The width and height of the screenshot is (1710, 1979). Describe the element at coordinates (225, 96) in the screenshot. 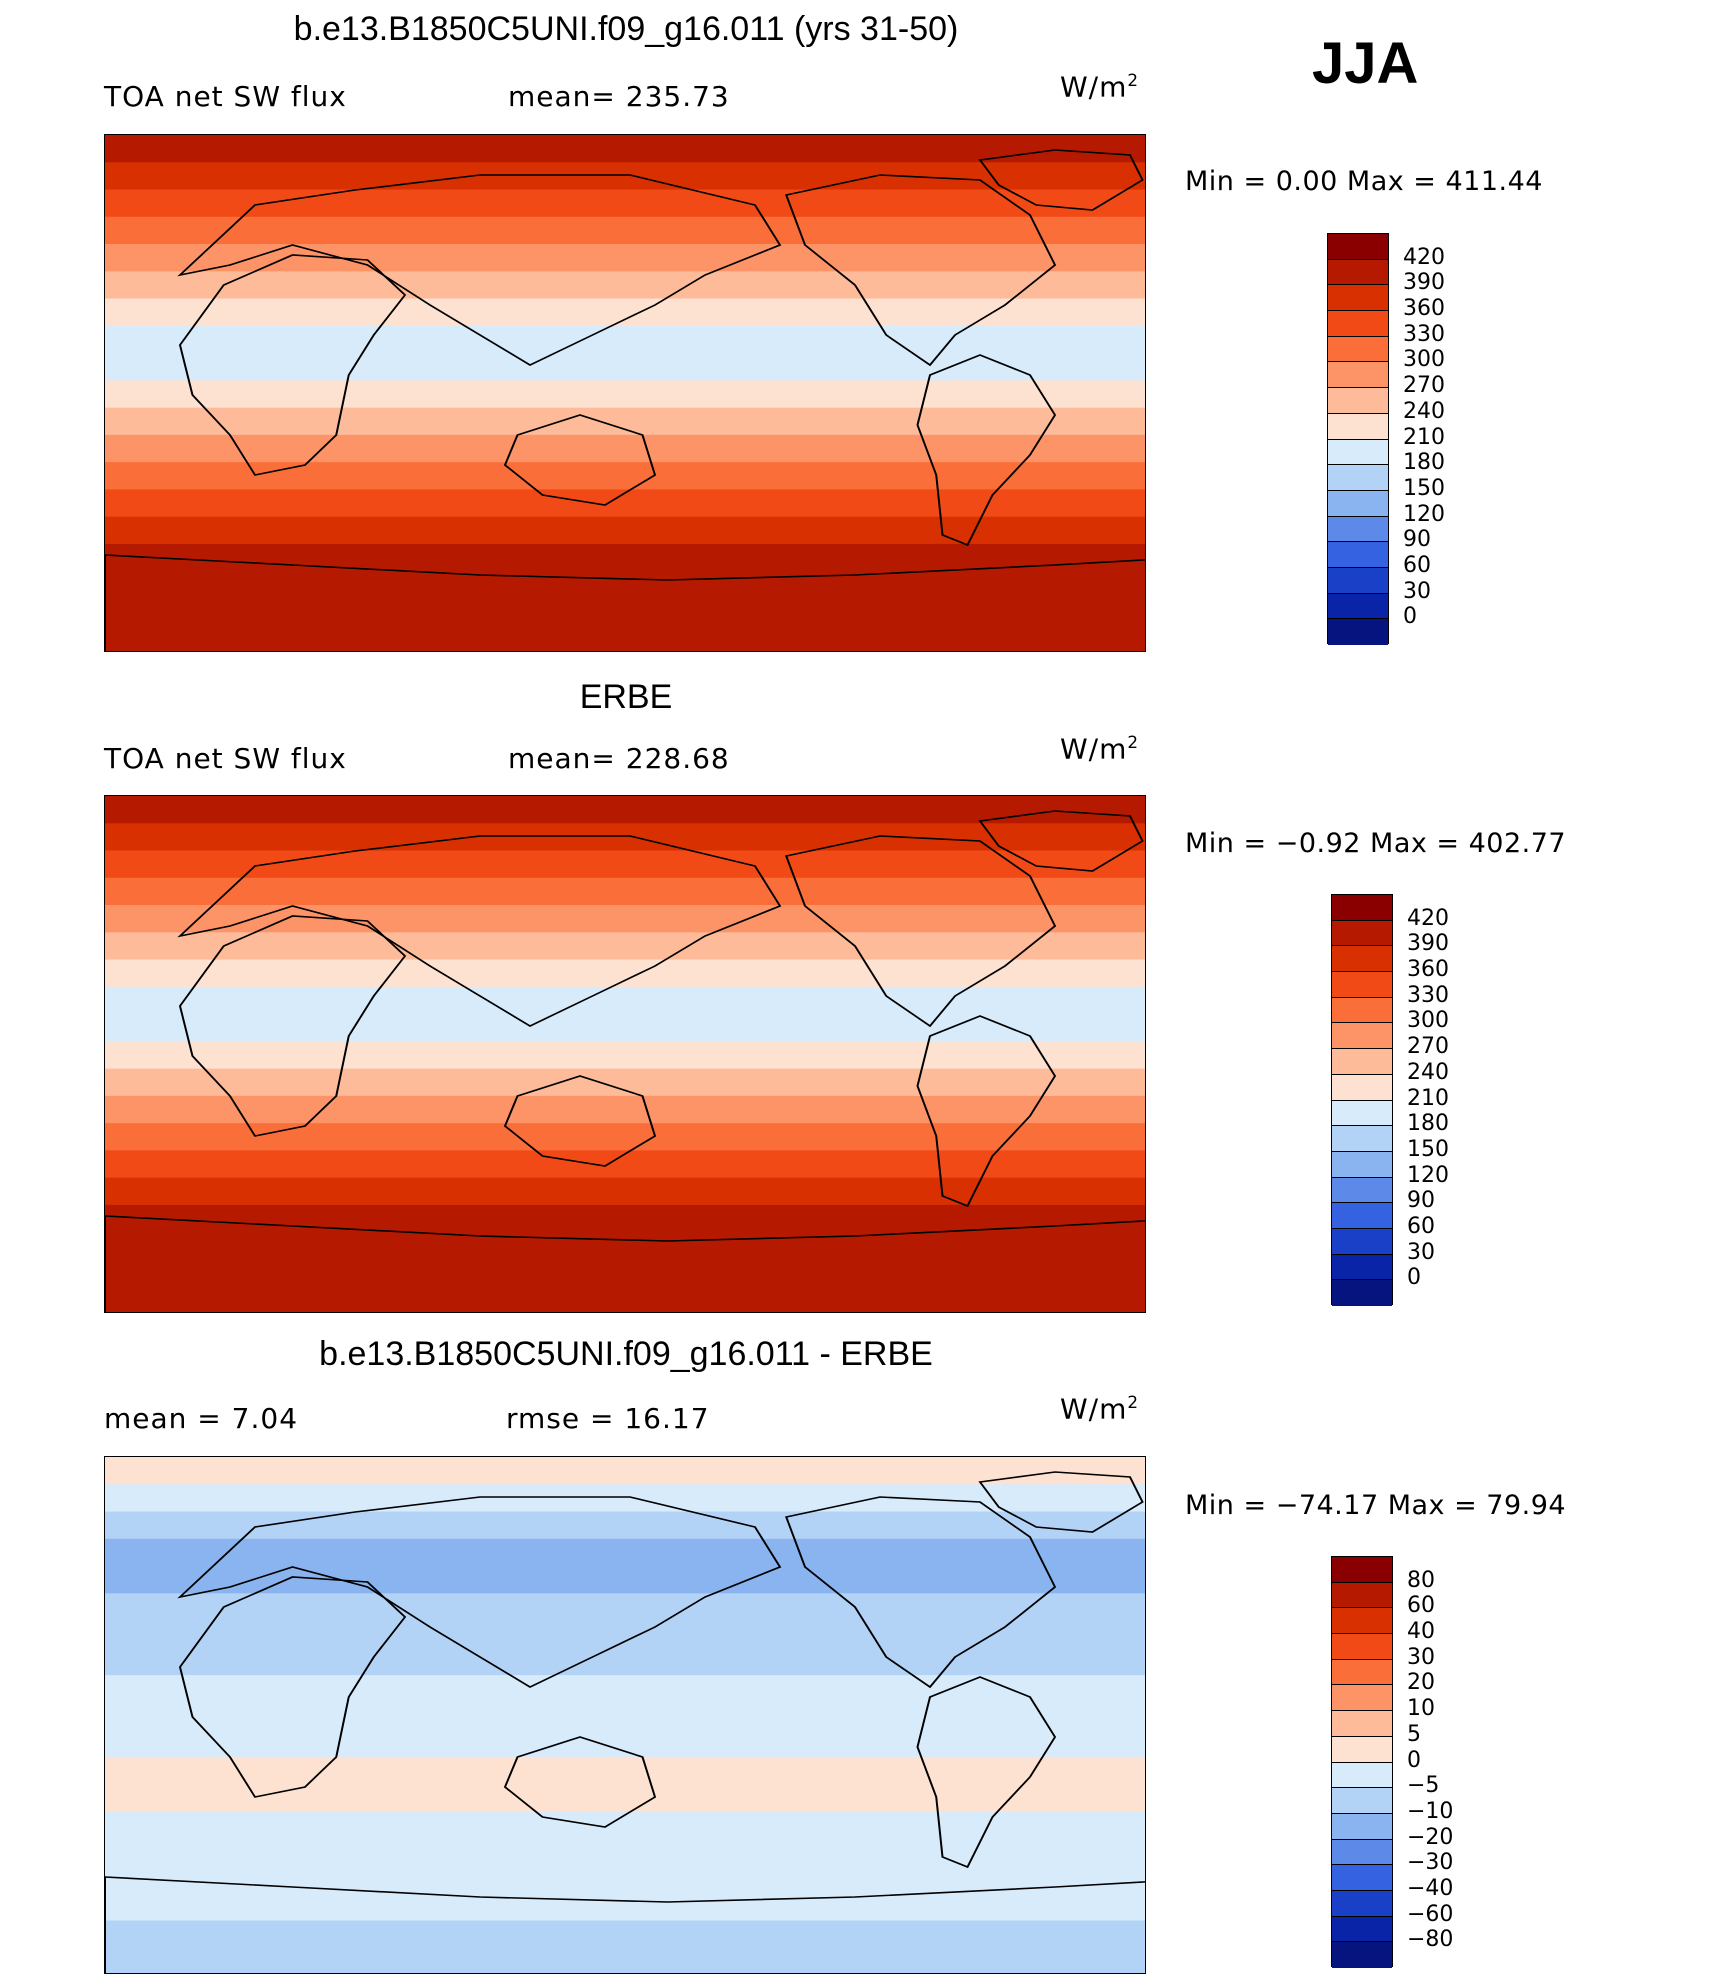

I see `panel-1-variable-label: TOA net SW flux` at that location.